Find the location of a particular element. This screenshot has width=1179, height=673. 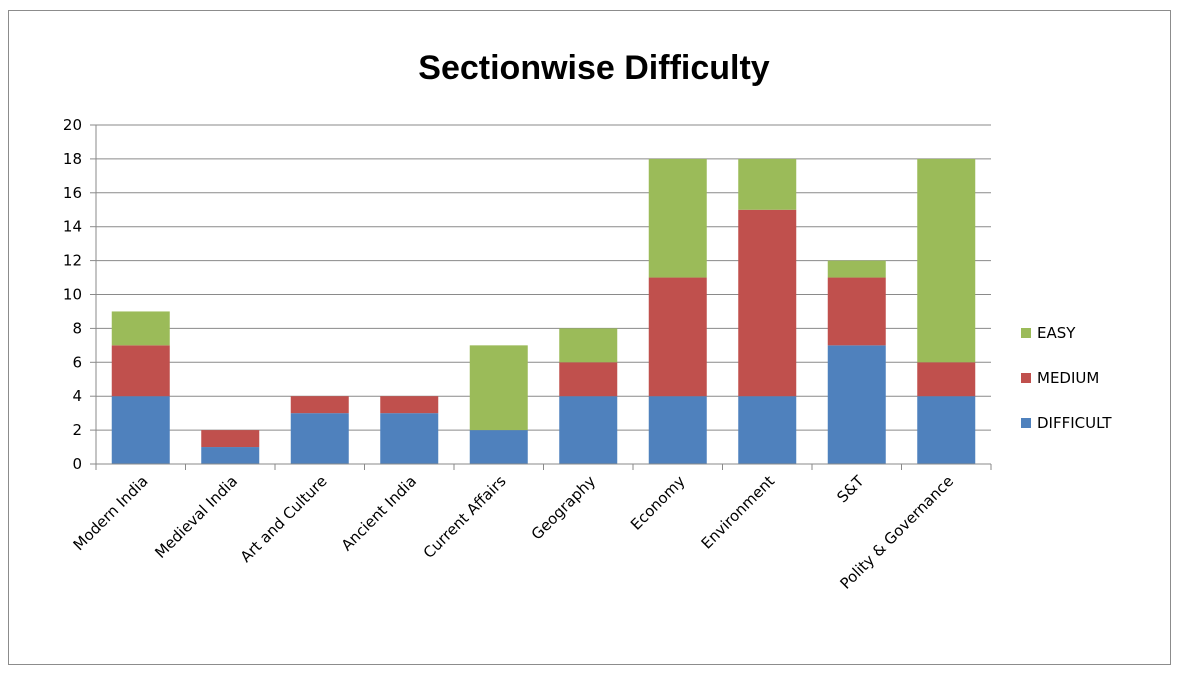

bar-environment-medium is located at coordinates (767, 303).